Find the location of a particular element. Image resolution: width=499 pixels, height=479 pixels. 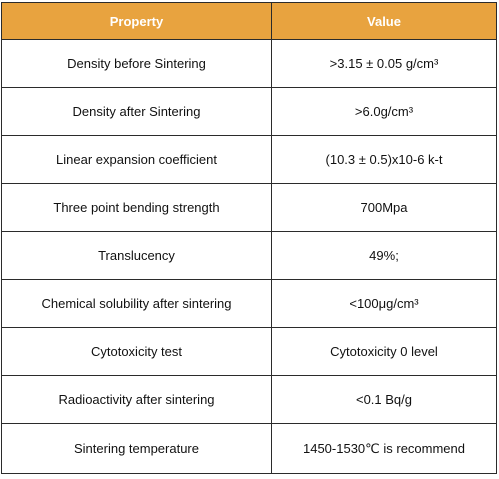

table-row: Three point bending strength 700Mpa is located at coordinates (249, 207).